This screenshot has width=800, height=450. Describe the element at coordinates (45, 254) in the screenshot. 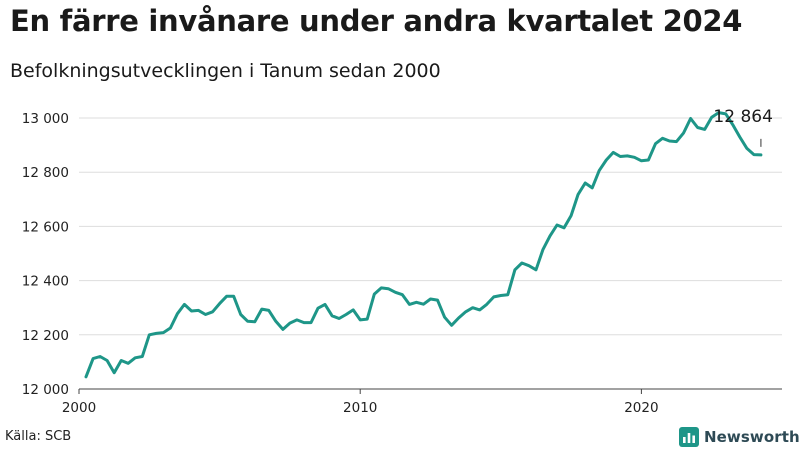

I see `y-axis: 12 000 12 200 12 400 12 600 12 800 13 000` at that location.